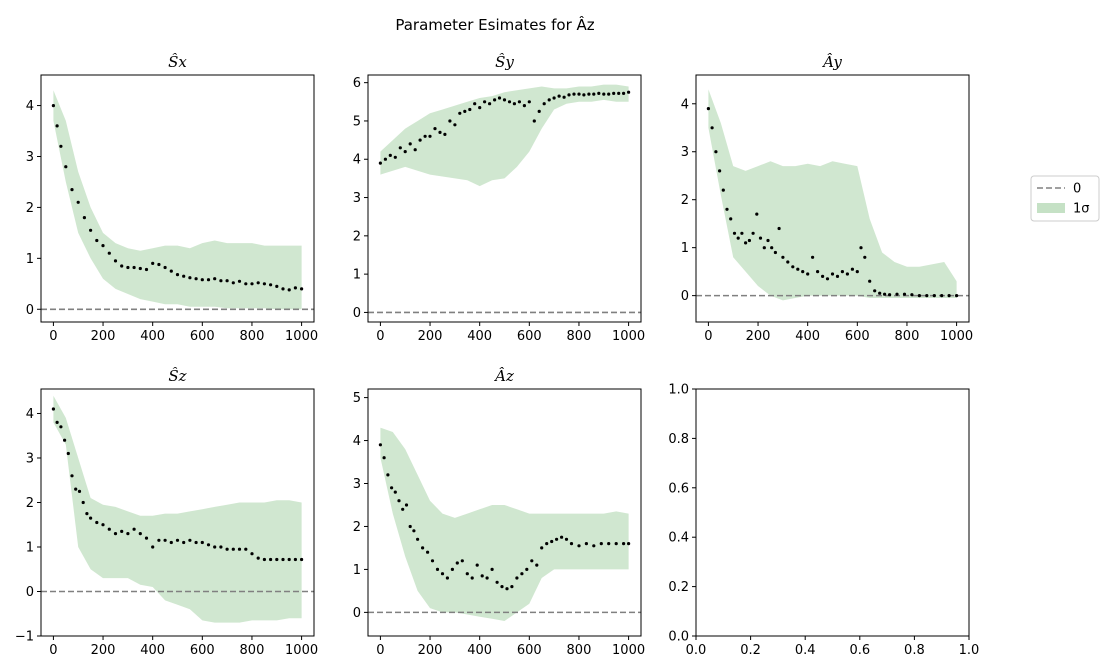 This screenshot has width=1109, height=670. What do you see at coordinates (1065, 198) in the screenshot?
I see `legend: 01σ` at bounding box center [1065, 198].